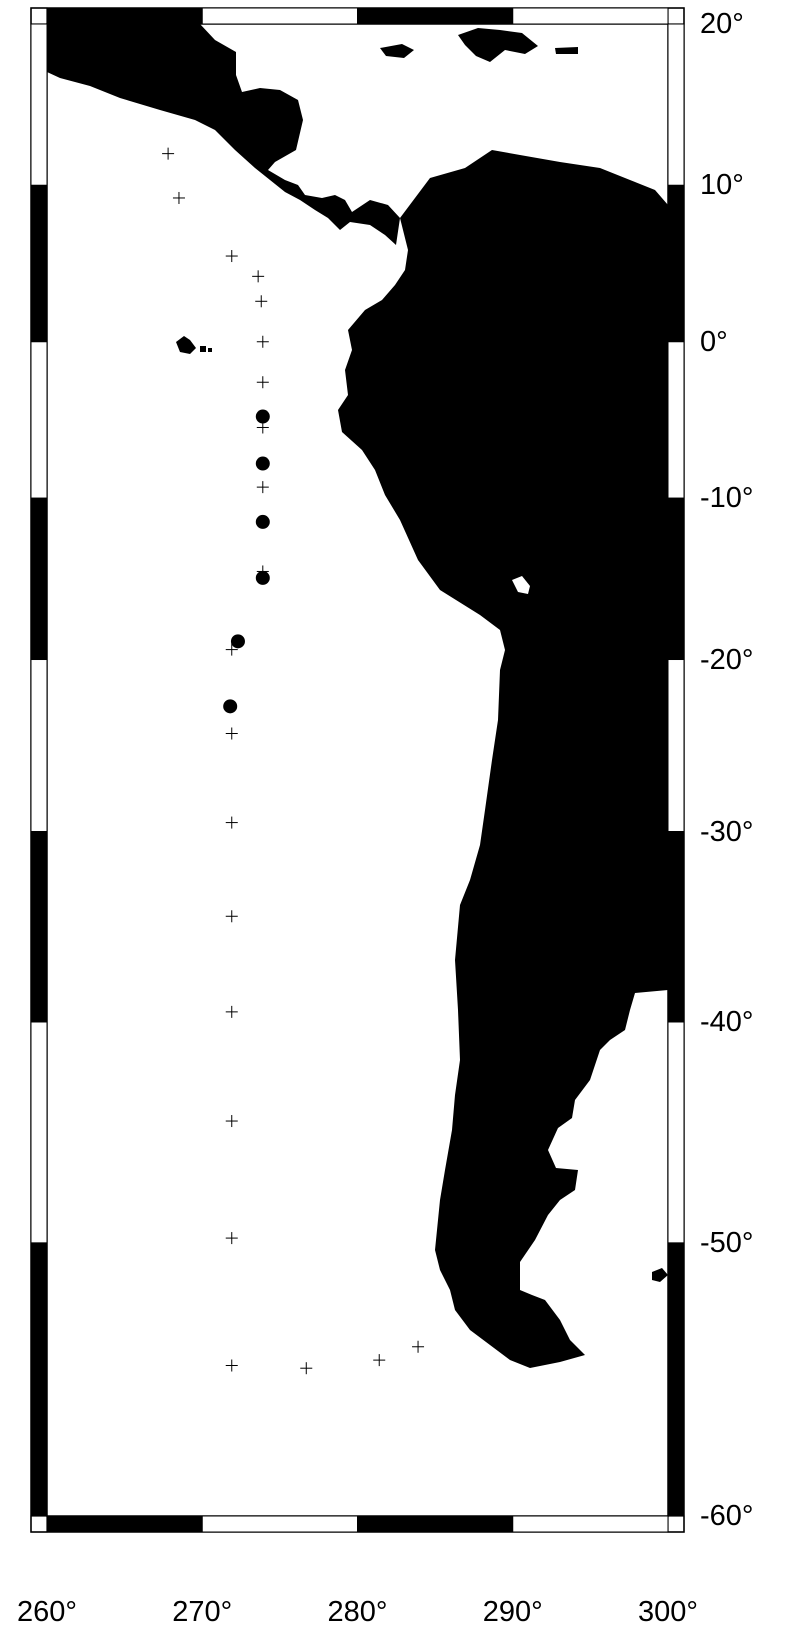 Image resolution: width=799 pixels, height=1642 pixels. I want to click on lon-tick-label: 300°, so click(668, 1612).